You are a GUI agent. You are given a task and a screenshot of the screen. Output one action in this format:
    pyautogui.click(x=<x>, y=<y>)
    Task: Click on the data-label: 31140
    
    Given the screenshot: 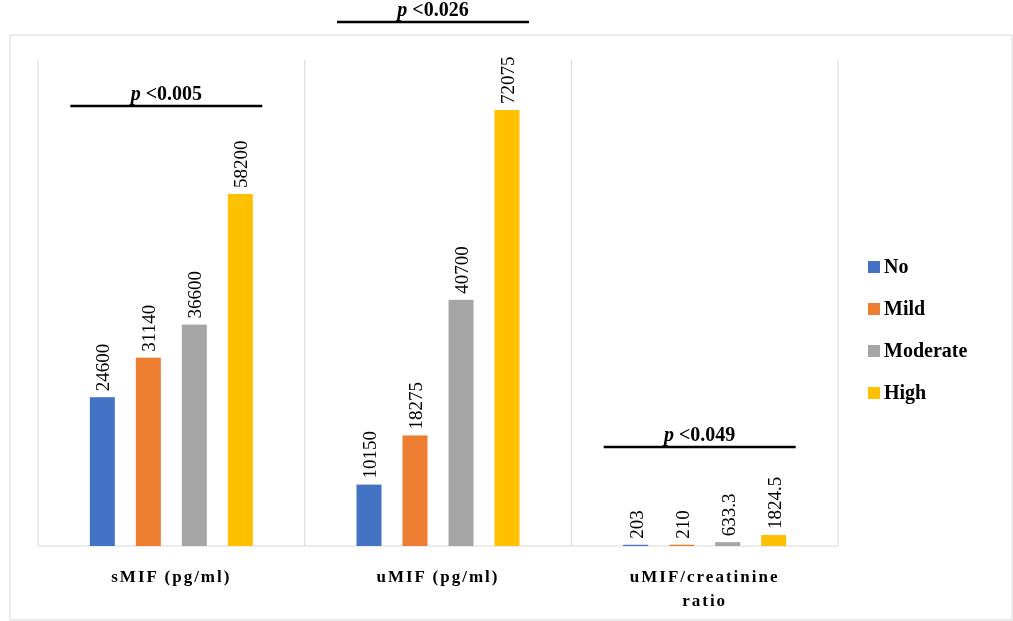 What is the action you would take?
    pyautogui.click(x=149, y=328)
    